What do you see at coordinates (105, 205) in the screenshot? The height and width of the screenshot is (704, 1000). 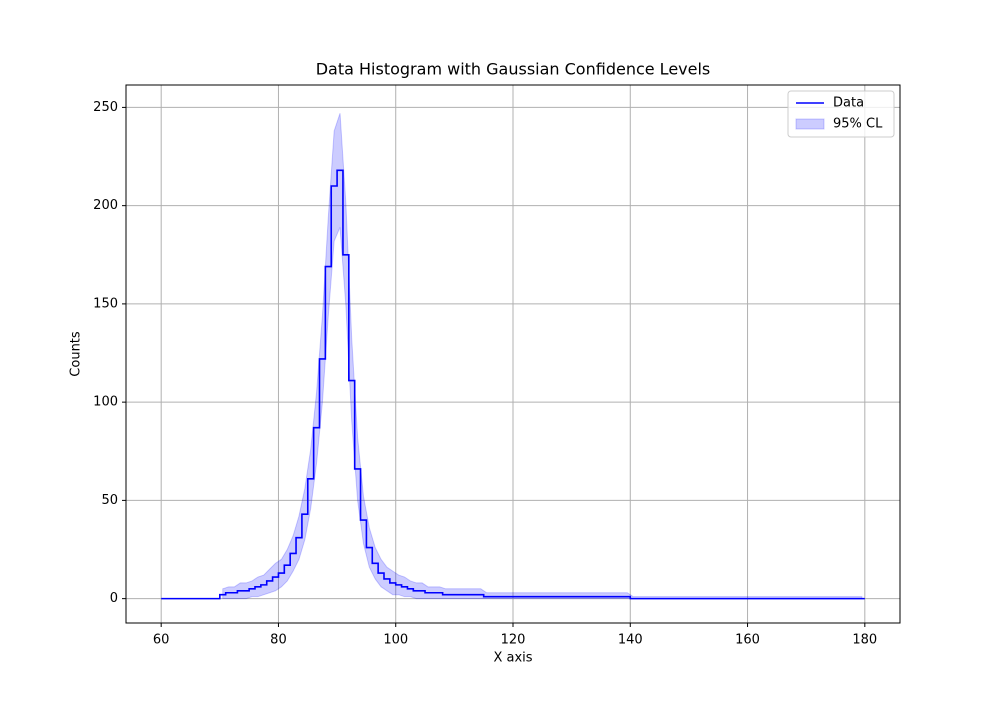 I see `y-tick-label: 200` at bounding box center [105, 205].